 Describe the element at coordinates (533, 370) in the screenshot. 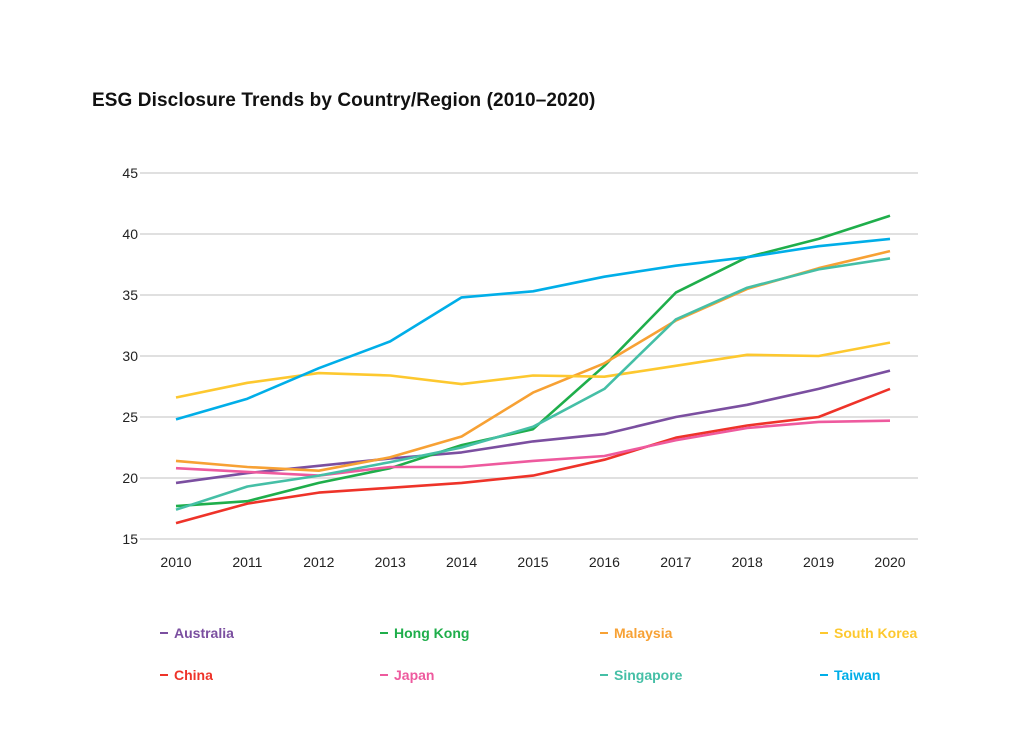

I see `series-line-south-korea` at that location.